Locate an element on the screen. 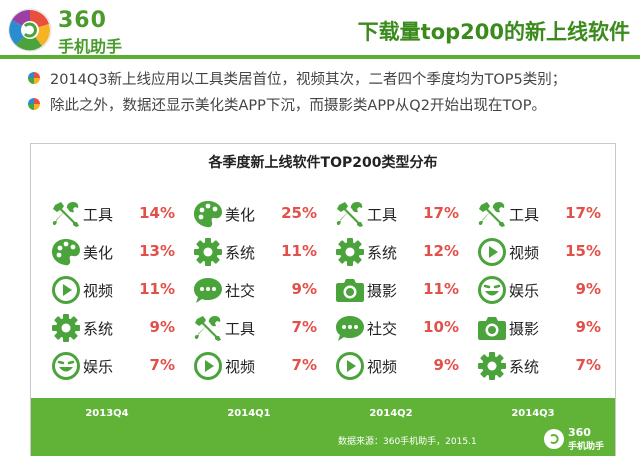  category-item: 视频 9% is located at coordinates (391, 366).